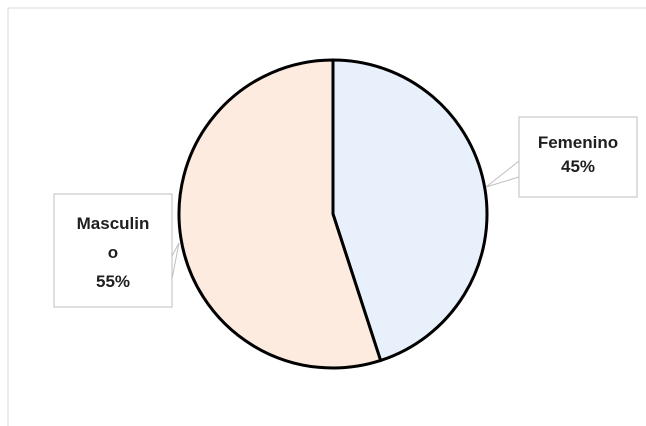 The width and height of the screenshot is (646, 426). I want to click on data-label-text-femenino-1: 45%, so click(578, 166).